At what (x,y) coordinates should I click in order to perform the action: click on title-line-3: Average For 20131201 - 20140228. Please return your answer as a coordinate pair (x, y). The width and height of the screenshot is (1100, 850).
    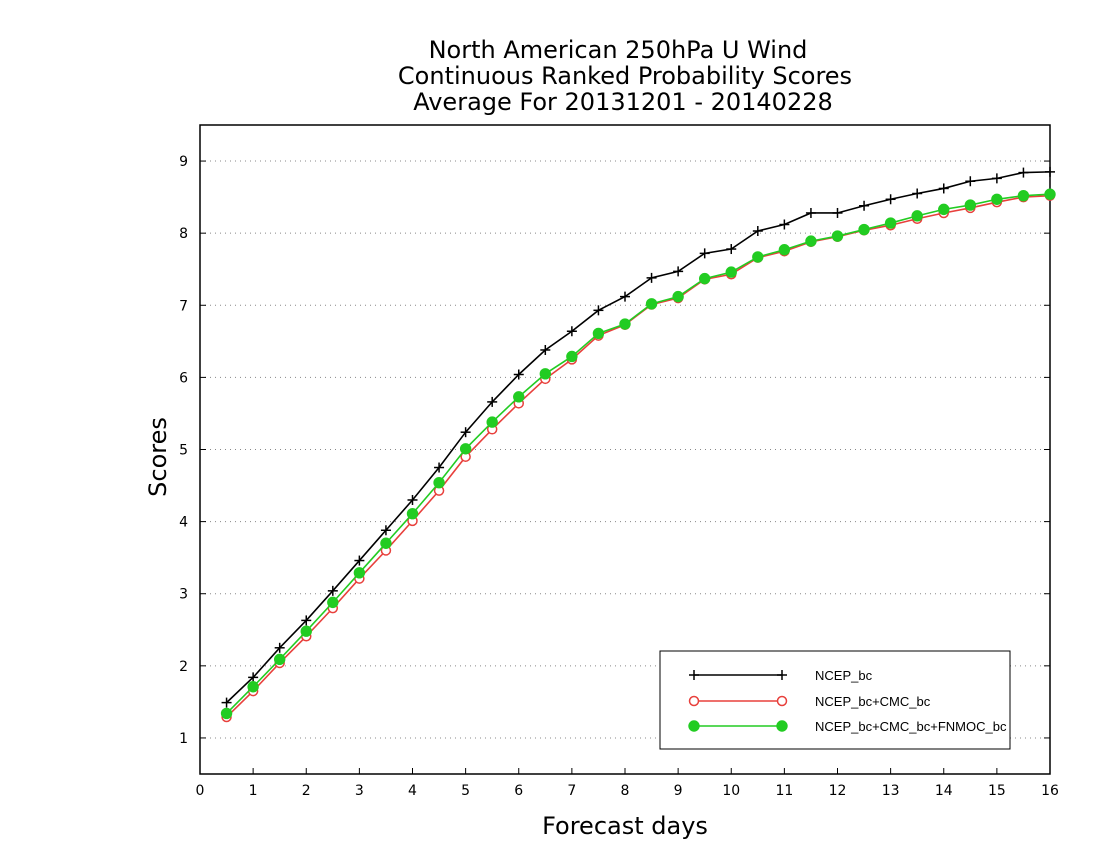
    Looking at the image, I should click on (623, 102).